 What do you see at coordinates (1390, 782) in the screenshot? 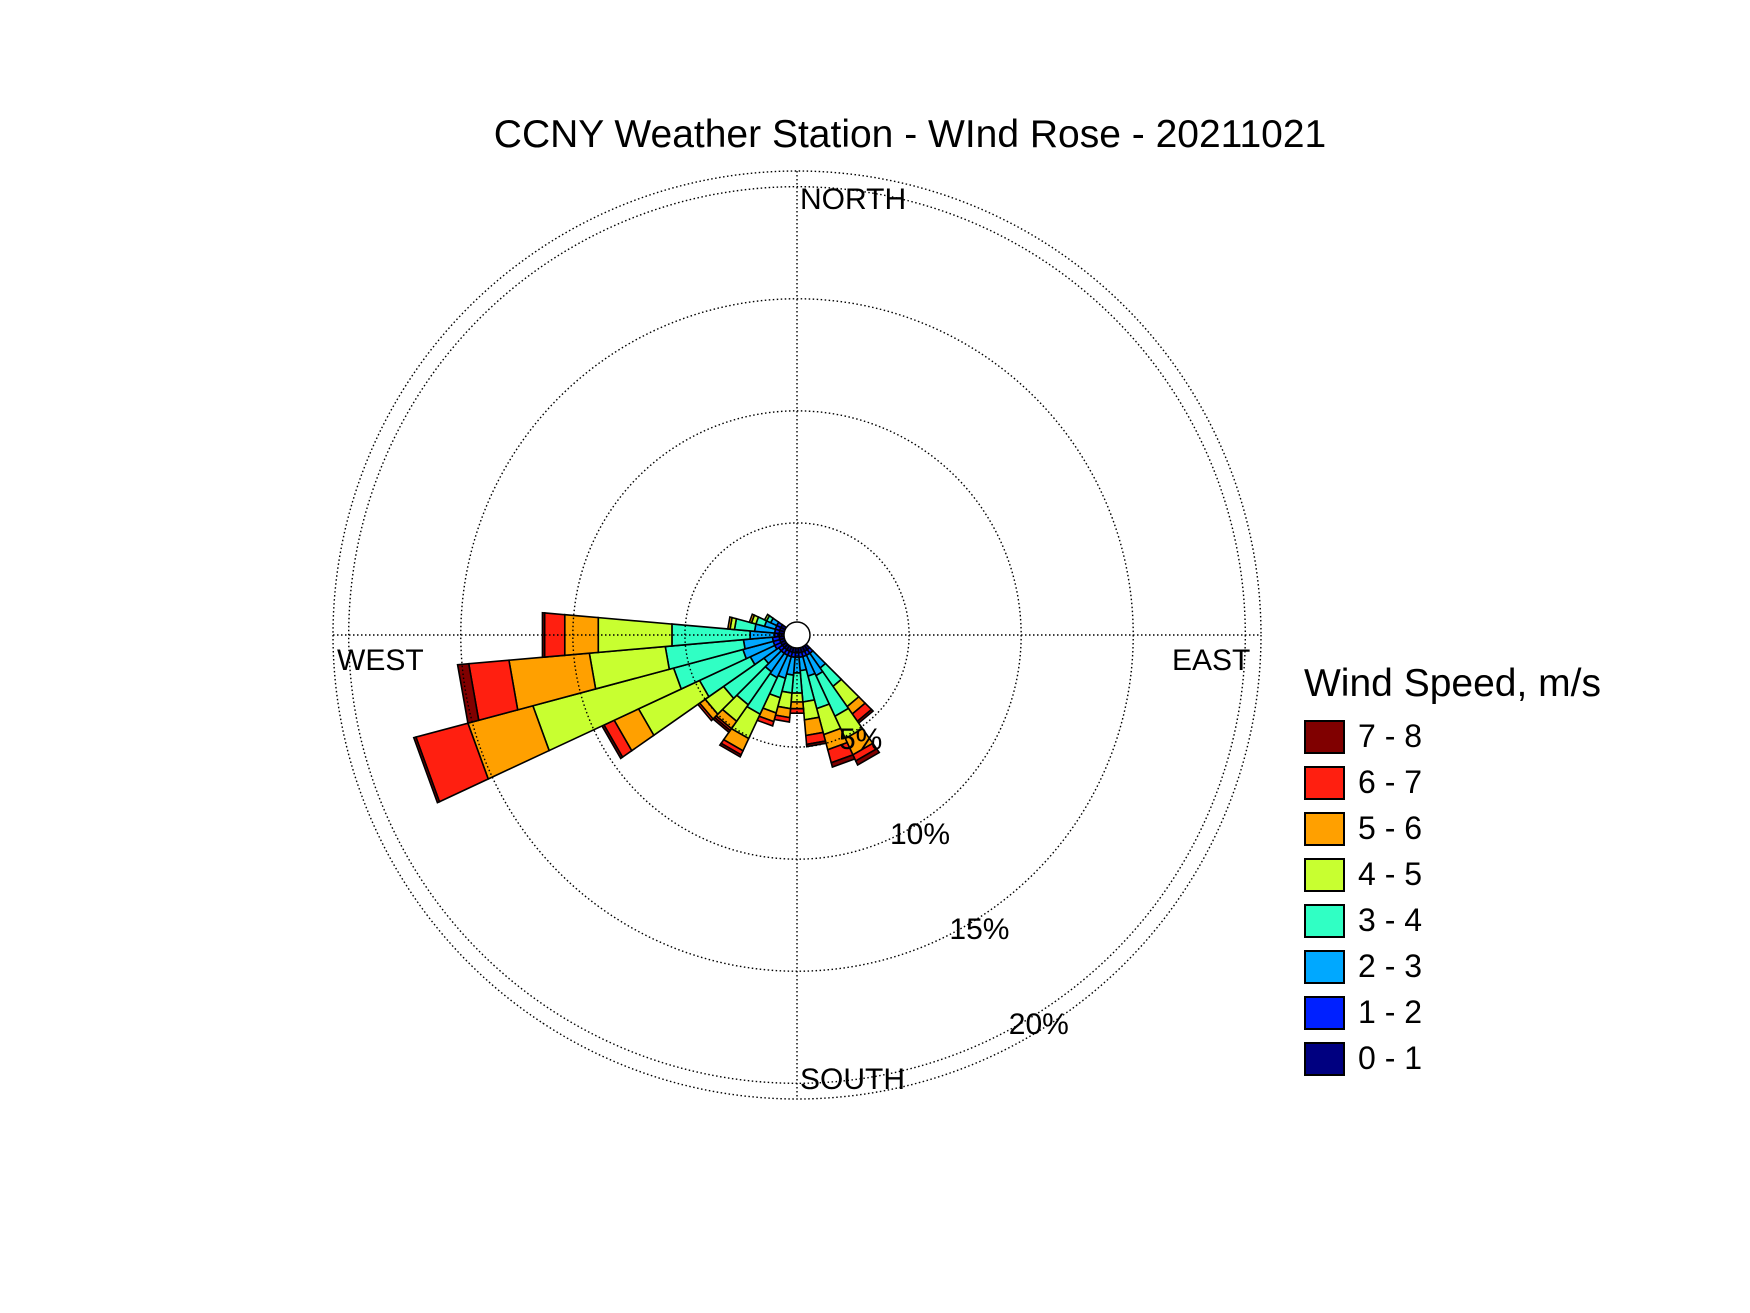
I see `legend-label: 6 - 7` at bounding box center [1390, 782].